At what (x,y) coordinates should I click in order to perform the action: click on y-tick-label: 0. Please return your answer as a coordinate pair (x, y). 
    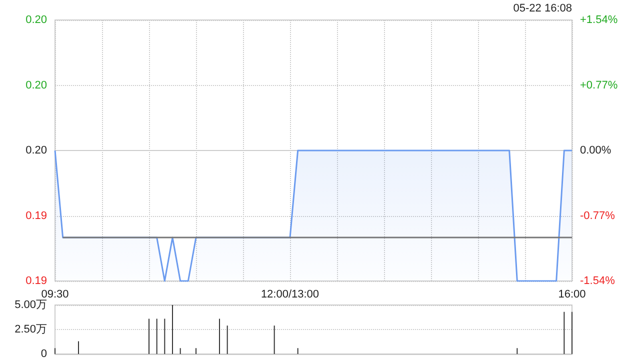
    Looking at the image, I should click on (43, 354).